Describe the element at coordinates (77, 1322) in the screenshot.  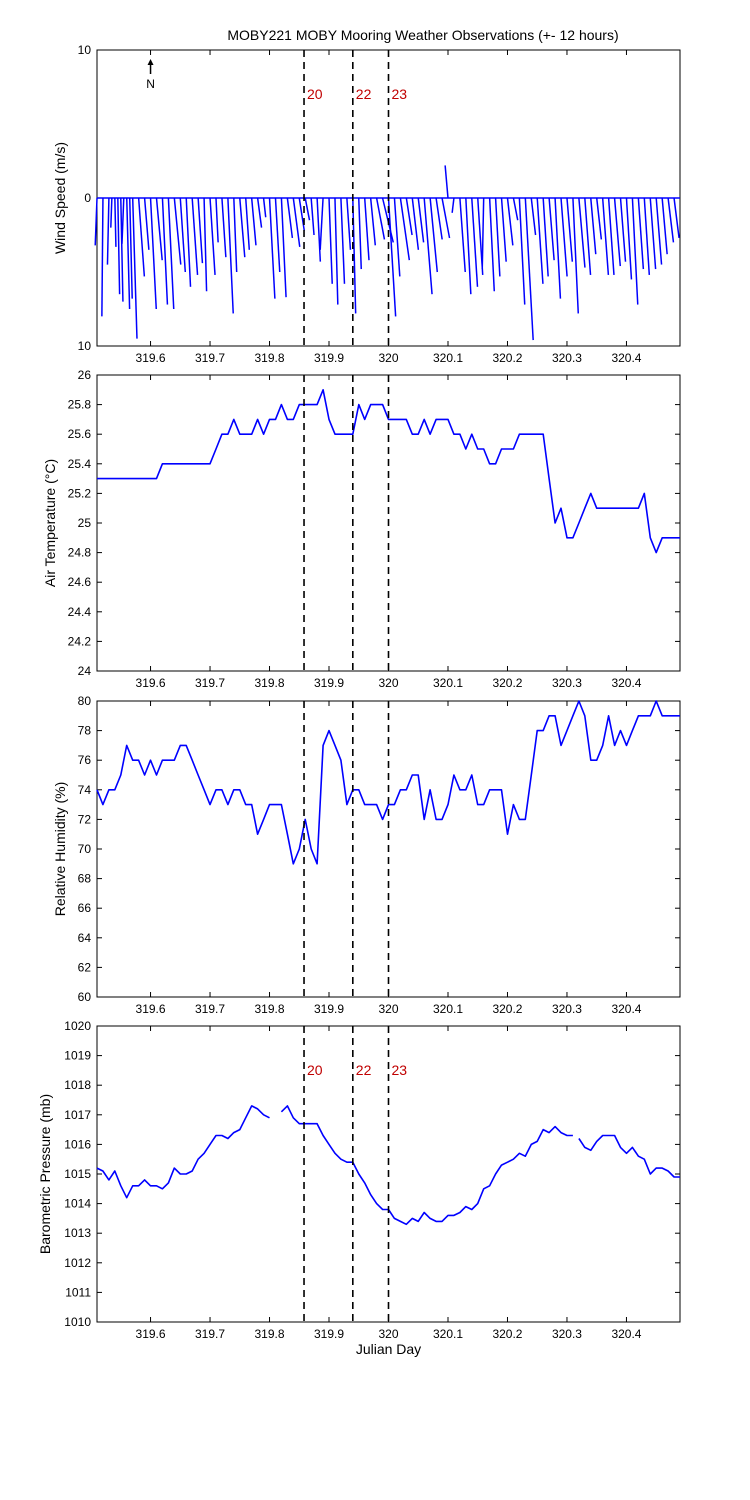
I see `y-tick-label: 1010` at that location.